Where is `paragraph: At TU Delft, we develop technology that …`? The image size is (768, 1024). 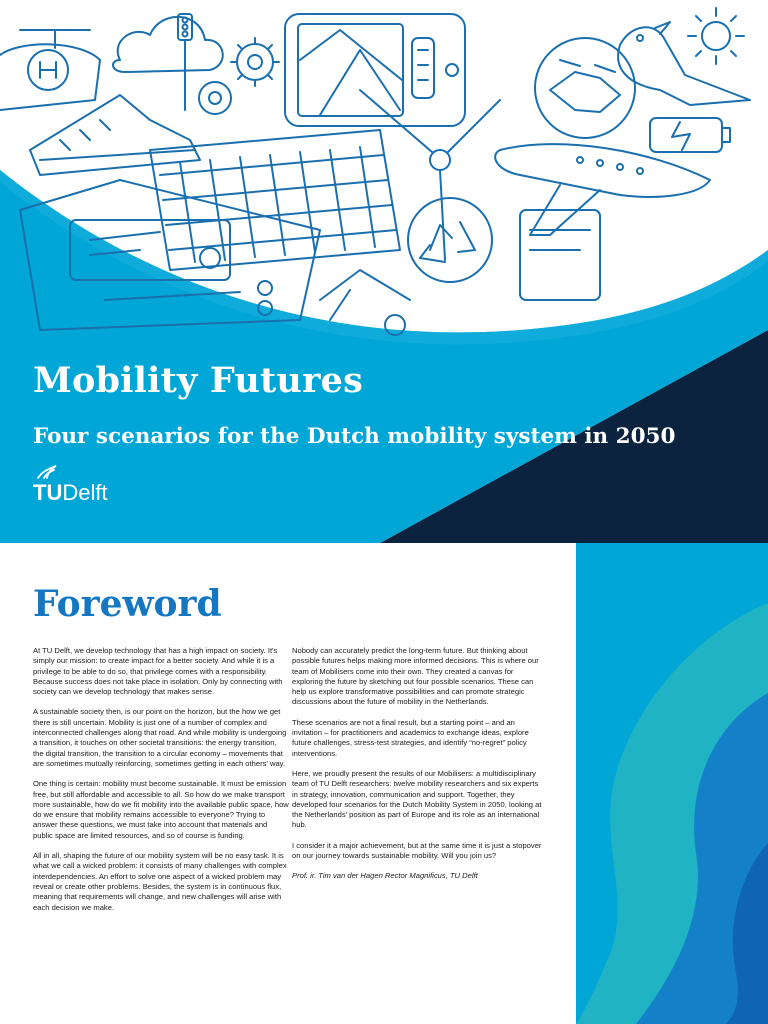 paragraph: At TU Delft, we develop technology that … is located at coordinates (158, 671).